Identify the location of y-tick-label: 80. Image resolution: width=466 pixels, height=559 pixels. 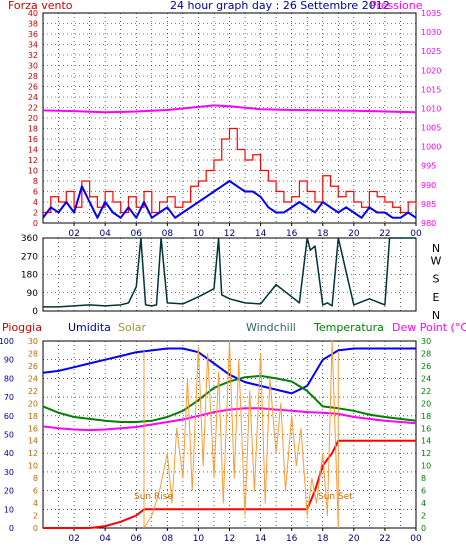
(9, 378).